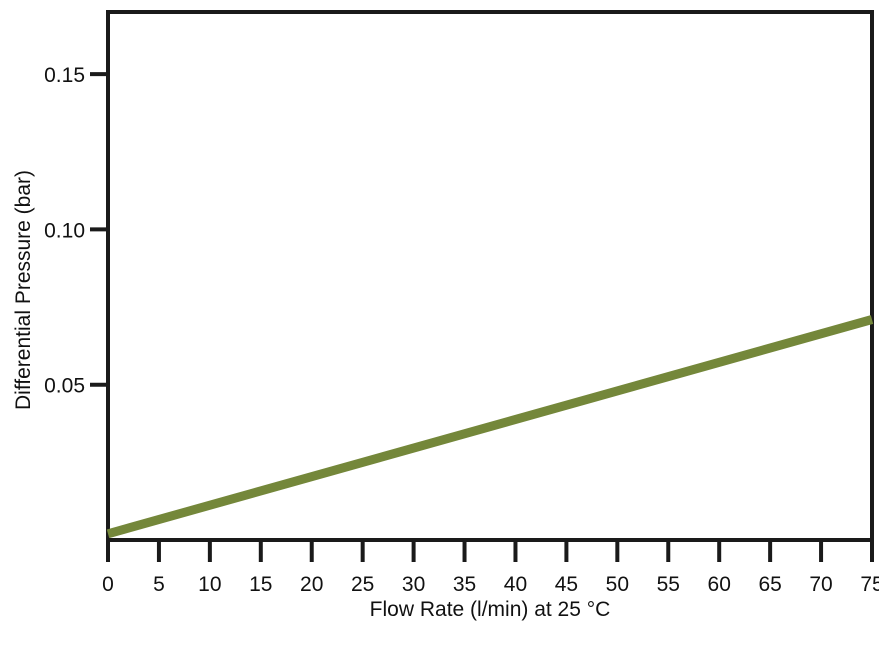 This screenshot has width=879, height=646. What do you see at coordinates (820, 584) in the screenshot?
I see `x-tick-label-70: 70` at bounding box center [820, 584].